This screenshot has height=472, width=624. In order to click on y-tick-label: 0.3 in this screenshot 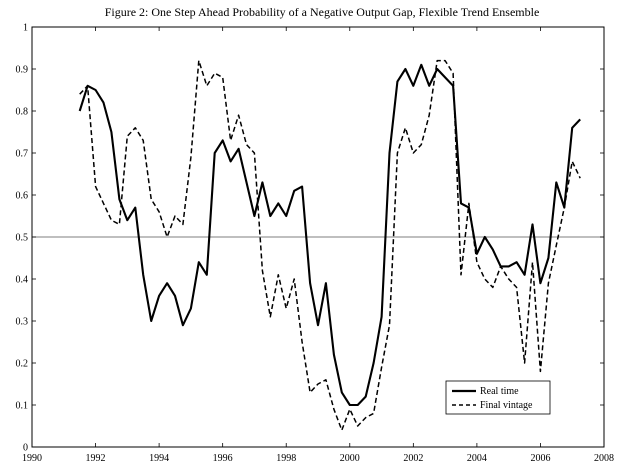, I will do `click(22, 322)`.